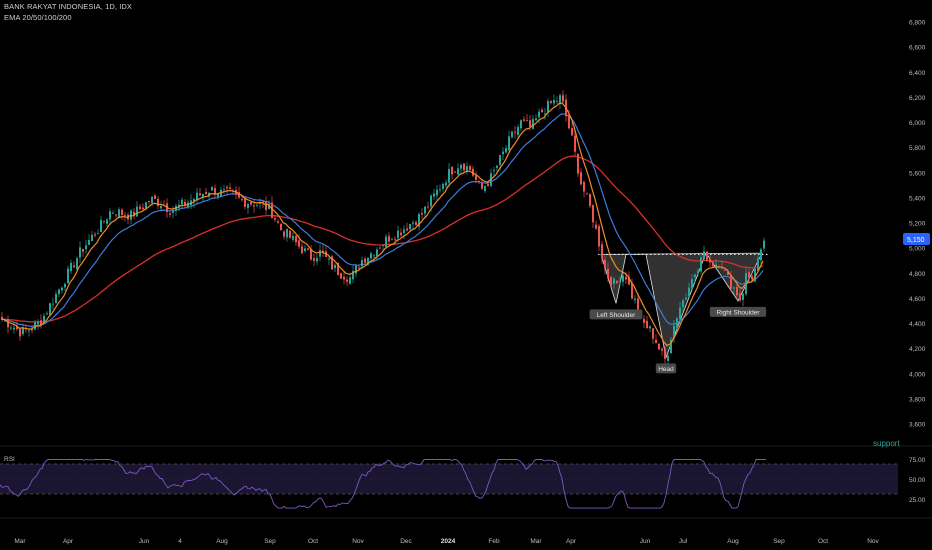 Image resolution: width=932 pixels, height=550 pixels. What do you see at coordinates (917, 173) in the screenshot?
I see `price-tick-label: 5,600` at bounding box center [917, 173].